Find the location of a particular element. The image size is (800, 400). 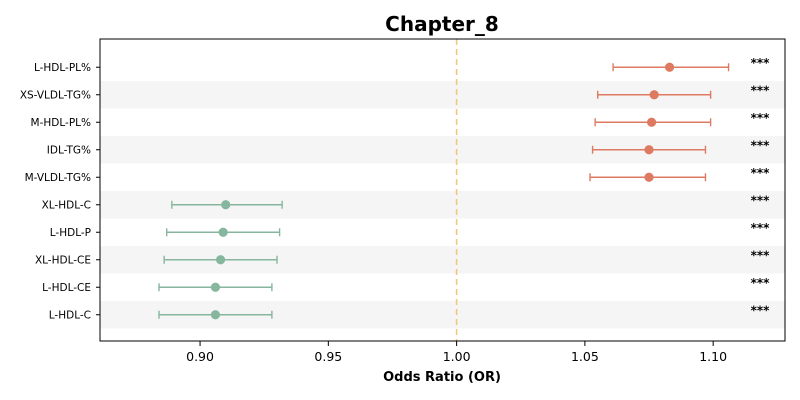

x-tick-label: 0.95 is located at coordinates (328, 356).